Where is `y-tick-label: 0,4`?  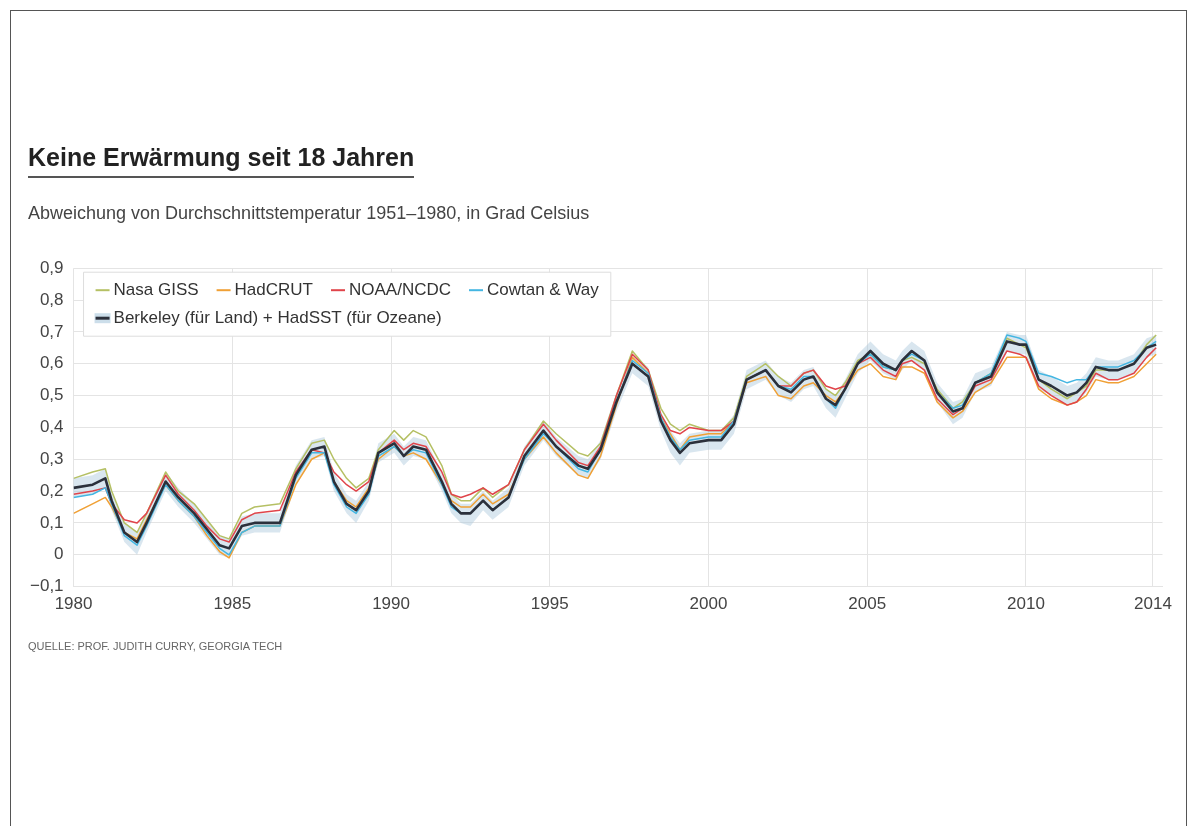
y-tick-label: 0,4 is located at coordinates (51, 427).